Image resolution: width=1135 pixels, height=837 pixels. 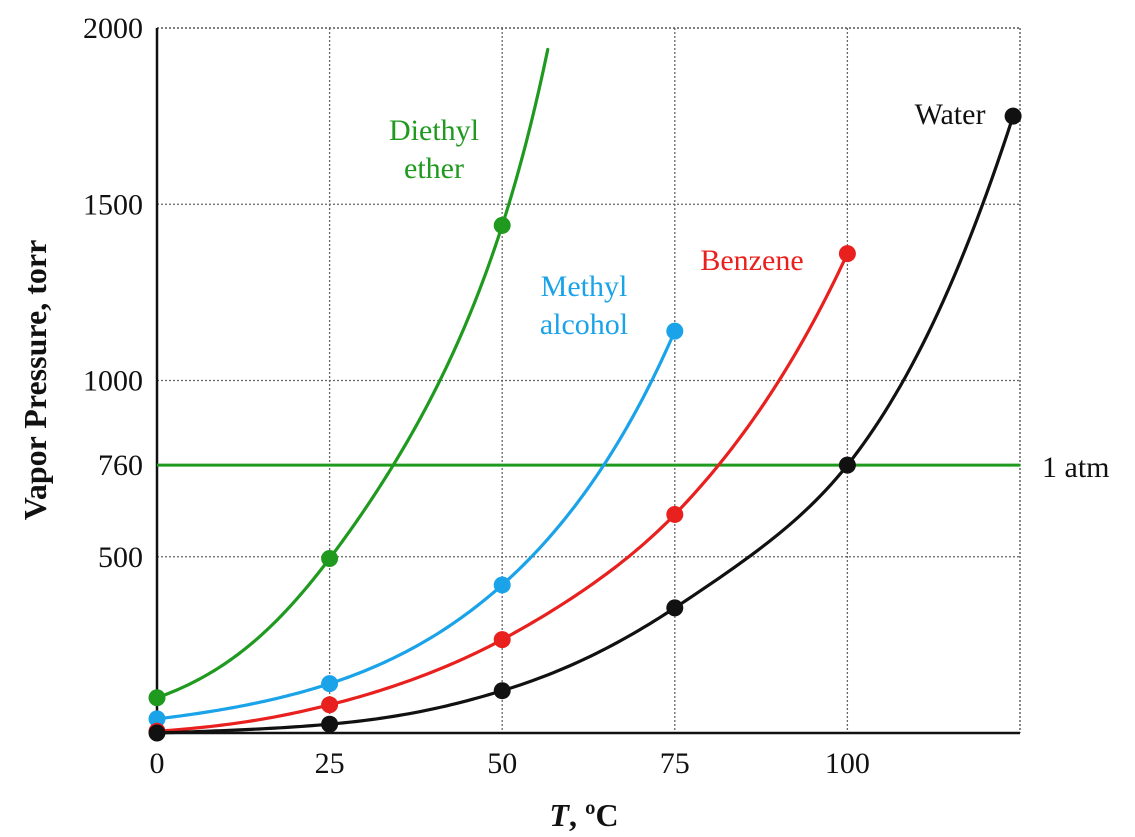 I want to click on x-tick-label-50: 50, so click(x=502, y=763).